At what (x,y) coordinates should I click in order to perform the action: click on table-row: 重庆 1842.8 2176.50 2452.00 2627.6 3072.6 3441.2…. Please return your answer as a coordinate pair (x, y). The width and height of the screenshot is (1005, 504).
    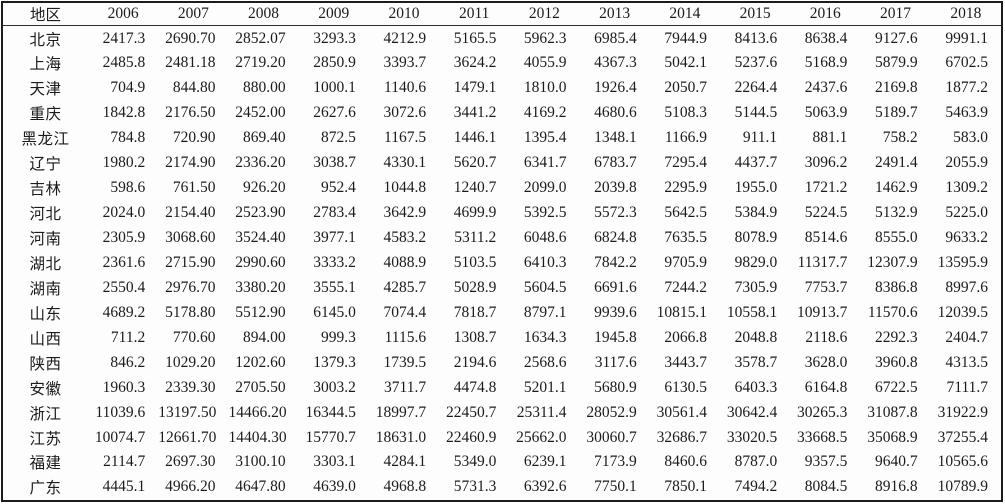
    Looking at the image, I should click on (502, 113).